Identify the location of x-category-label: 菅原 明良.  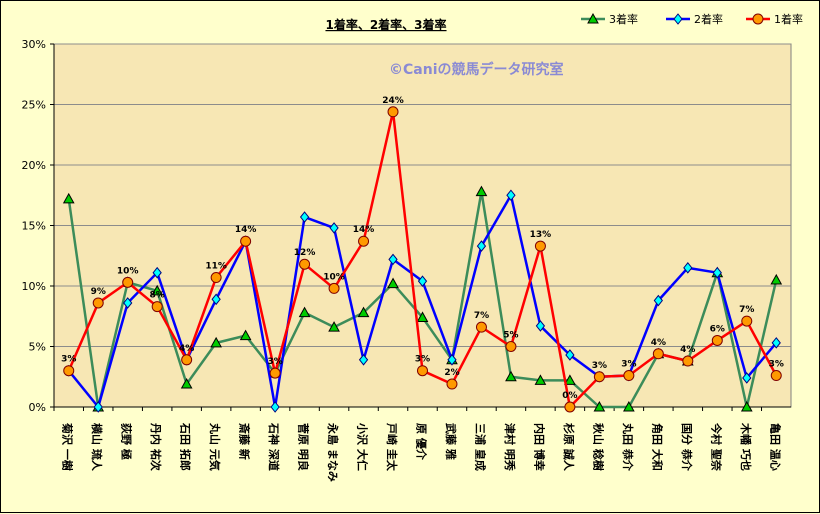
(304, 447).